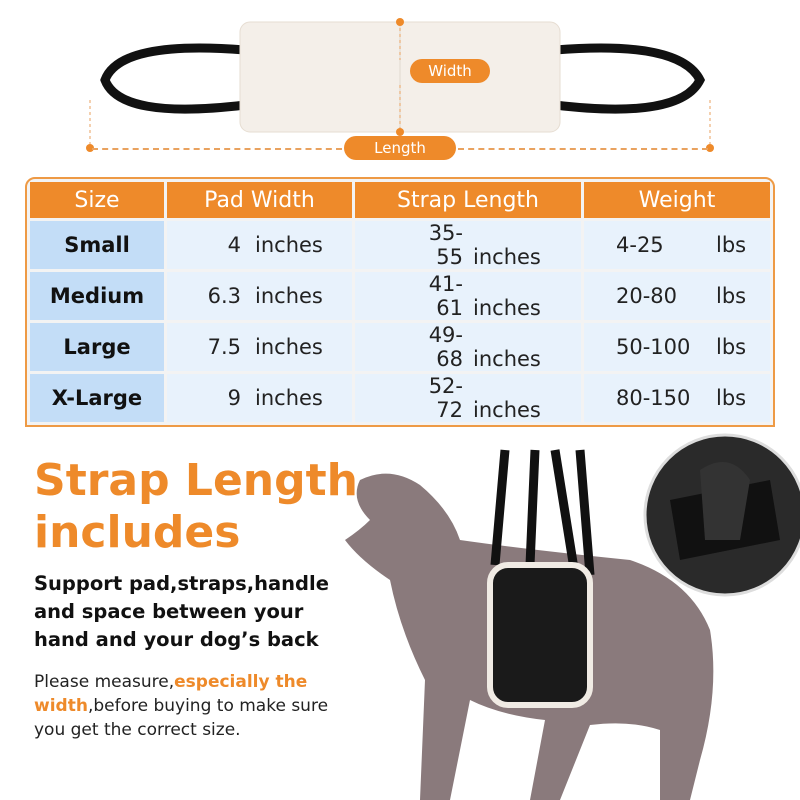  I want to click on size-cell: Small, so click(97, 245).